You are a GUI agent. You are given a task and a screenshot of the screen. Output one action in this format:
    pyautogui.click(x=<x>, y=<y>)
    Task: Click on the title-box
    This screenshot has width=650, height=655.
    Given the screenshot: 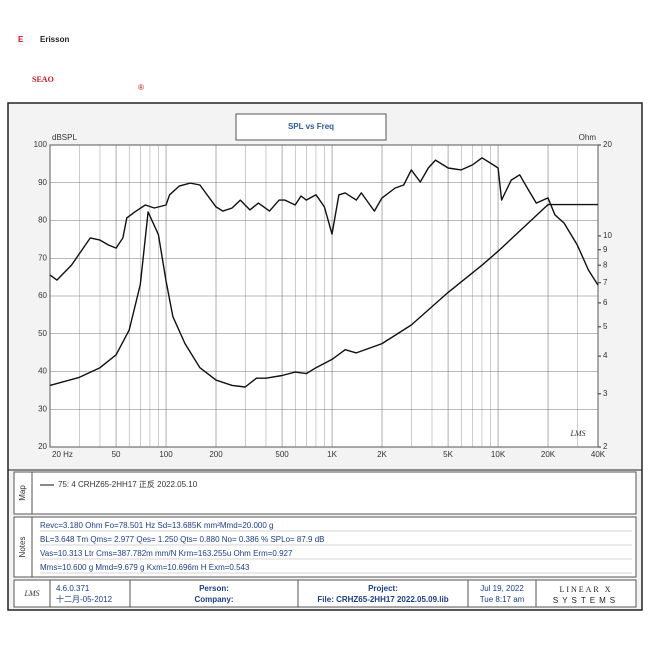 What is the action you would take?
    pyautogui.click(x=311, y=127)
    